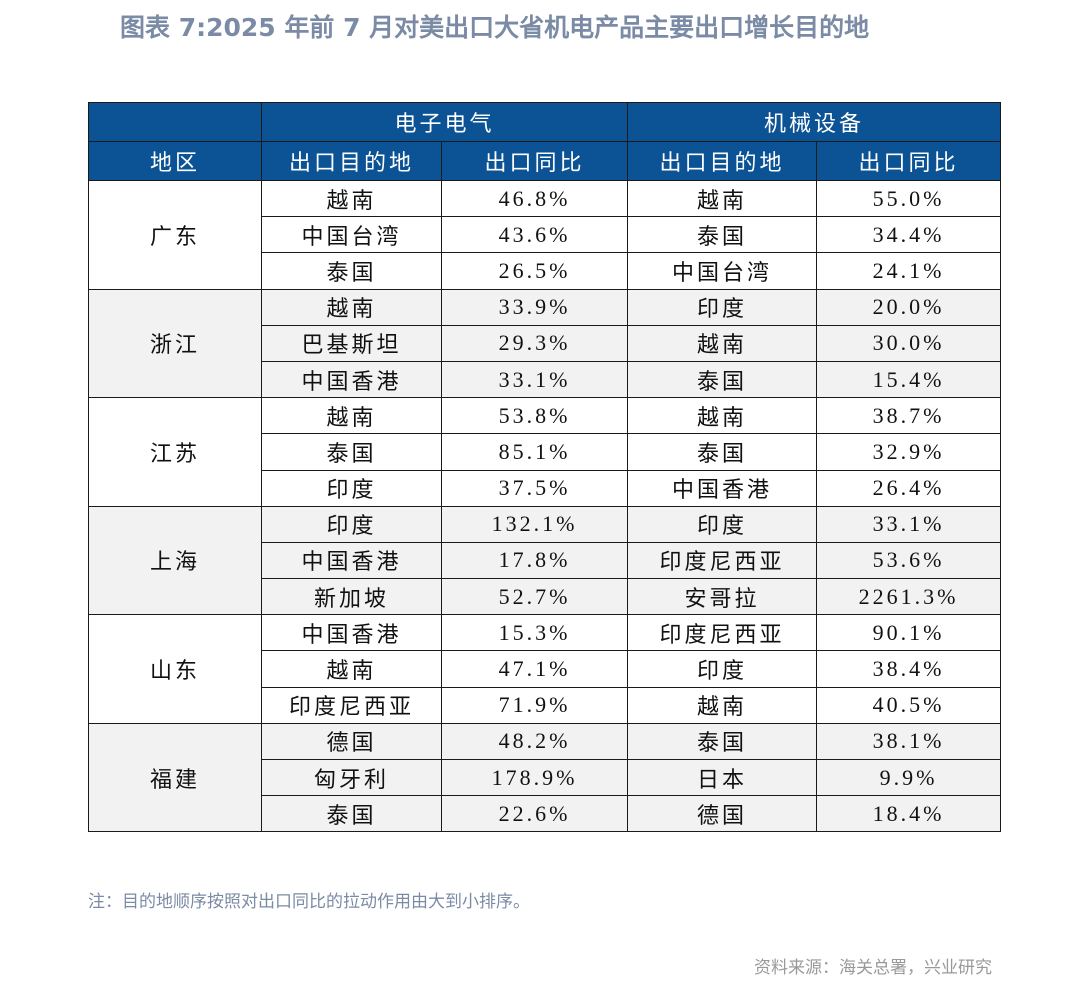 The image size is (1071, 987). Describe the element at coordinates (534, 705) in the screenshot. I see `yoy-cell: 71.9%` at that location.